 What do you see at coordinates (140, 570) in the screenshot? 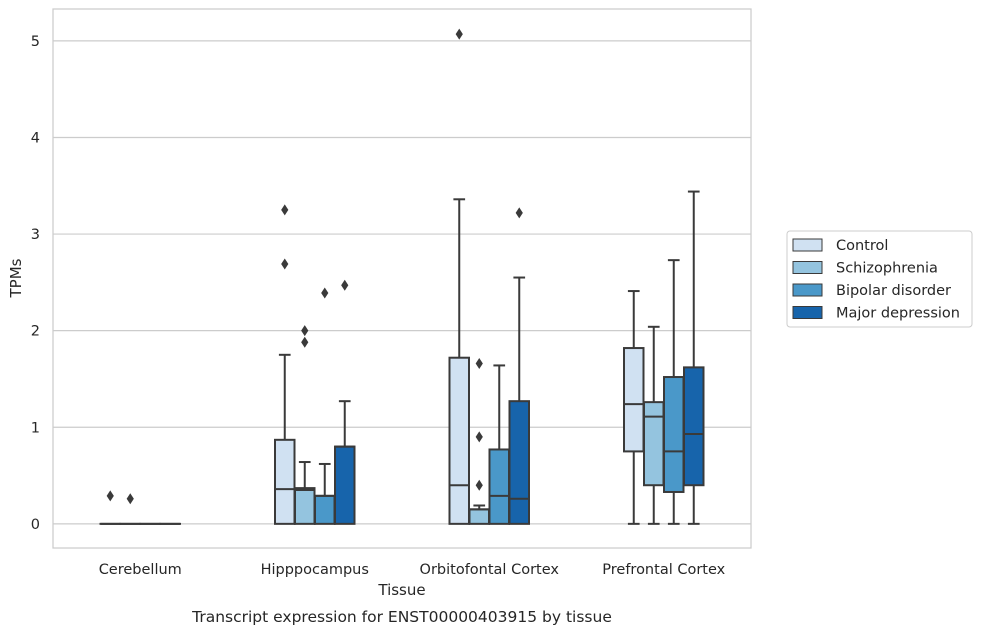
I see `x-tick-label: Cerebellum` at bounding box center [140, 570].